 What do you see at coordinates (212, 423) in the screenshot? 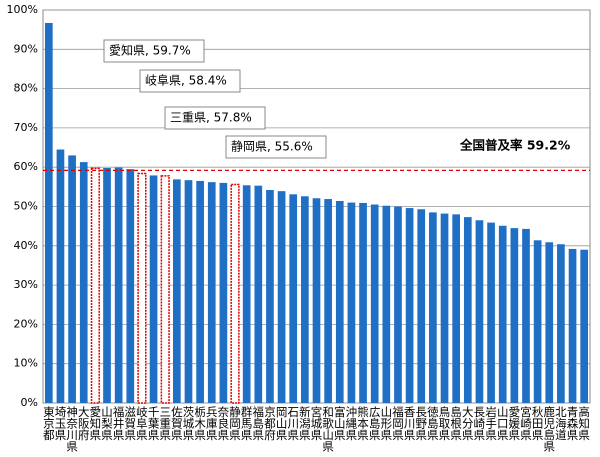
I see `x-tick-label: 兵庫県` at bounding box center [212, 423].